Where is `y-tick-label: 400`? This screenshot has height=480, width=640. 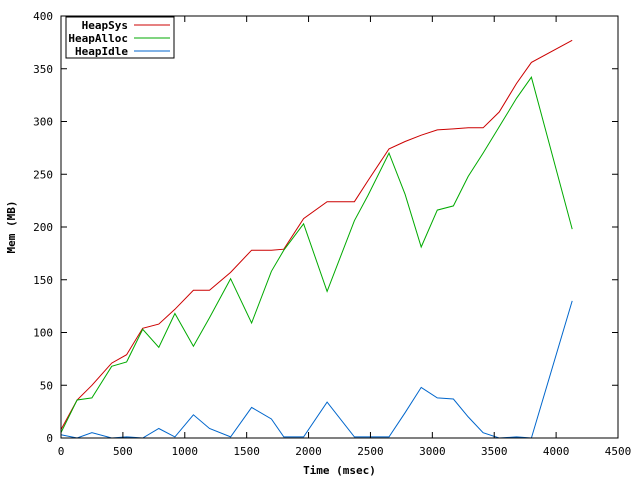
y-tick-label: 400 is located at coordinates (43, 16).